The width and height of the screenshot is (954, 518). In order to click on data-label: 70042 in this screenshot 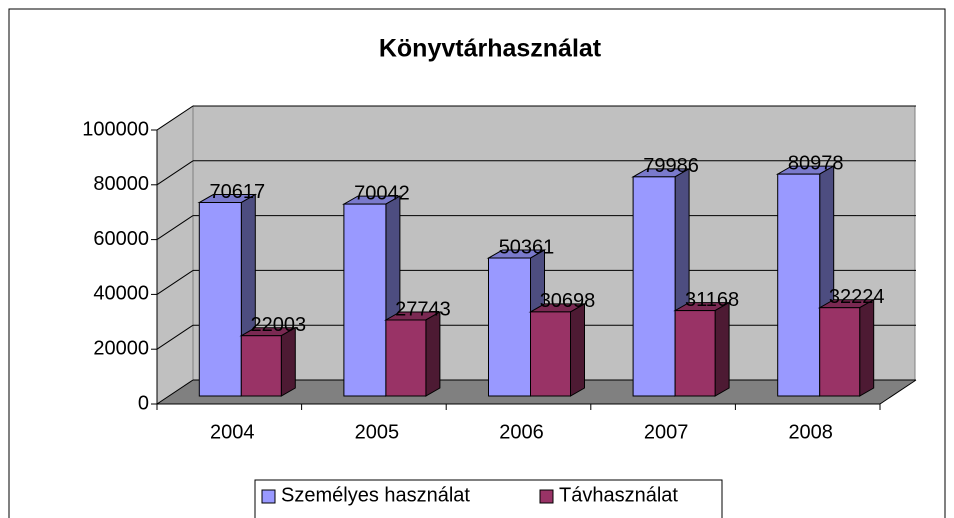, I will do `click(382, 193)`.